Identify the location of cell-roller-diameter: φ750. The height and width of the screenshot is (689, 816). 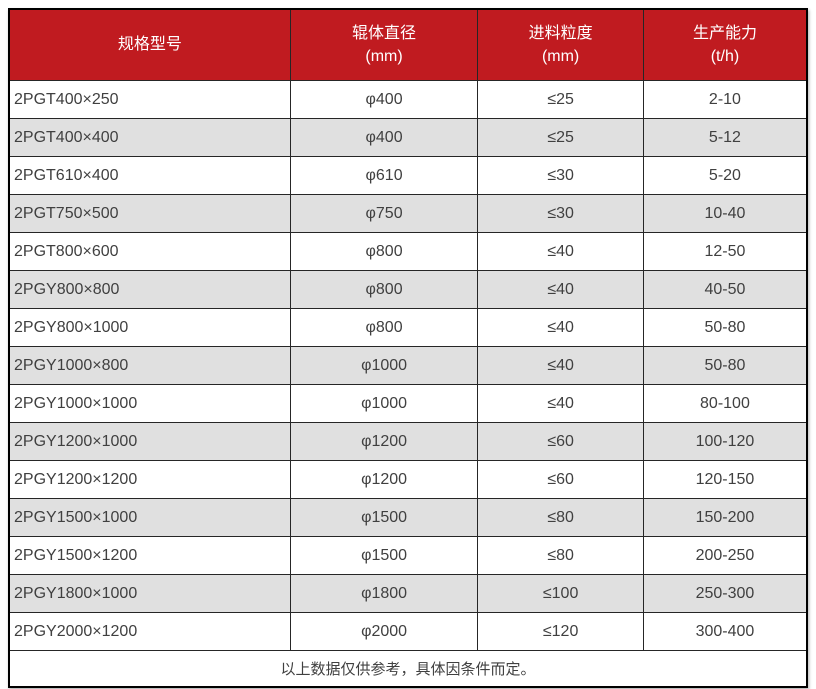
(384, 213).